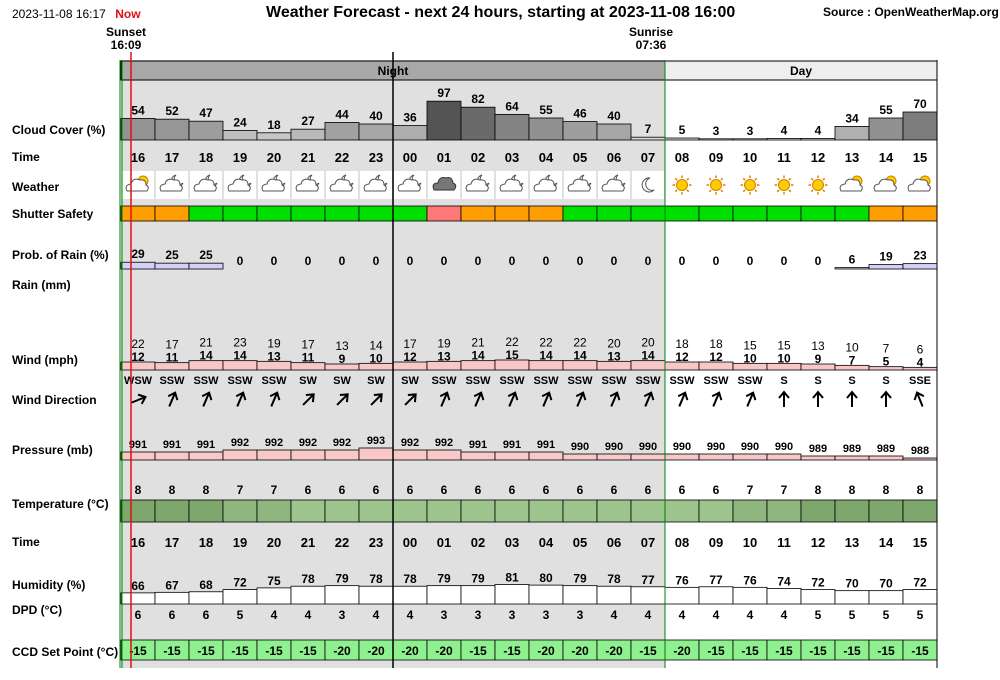 The height and width of the screenshot is (680, 1000). I want to click on cloud-value: 34, so click(852, 118).